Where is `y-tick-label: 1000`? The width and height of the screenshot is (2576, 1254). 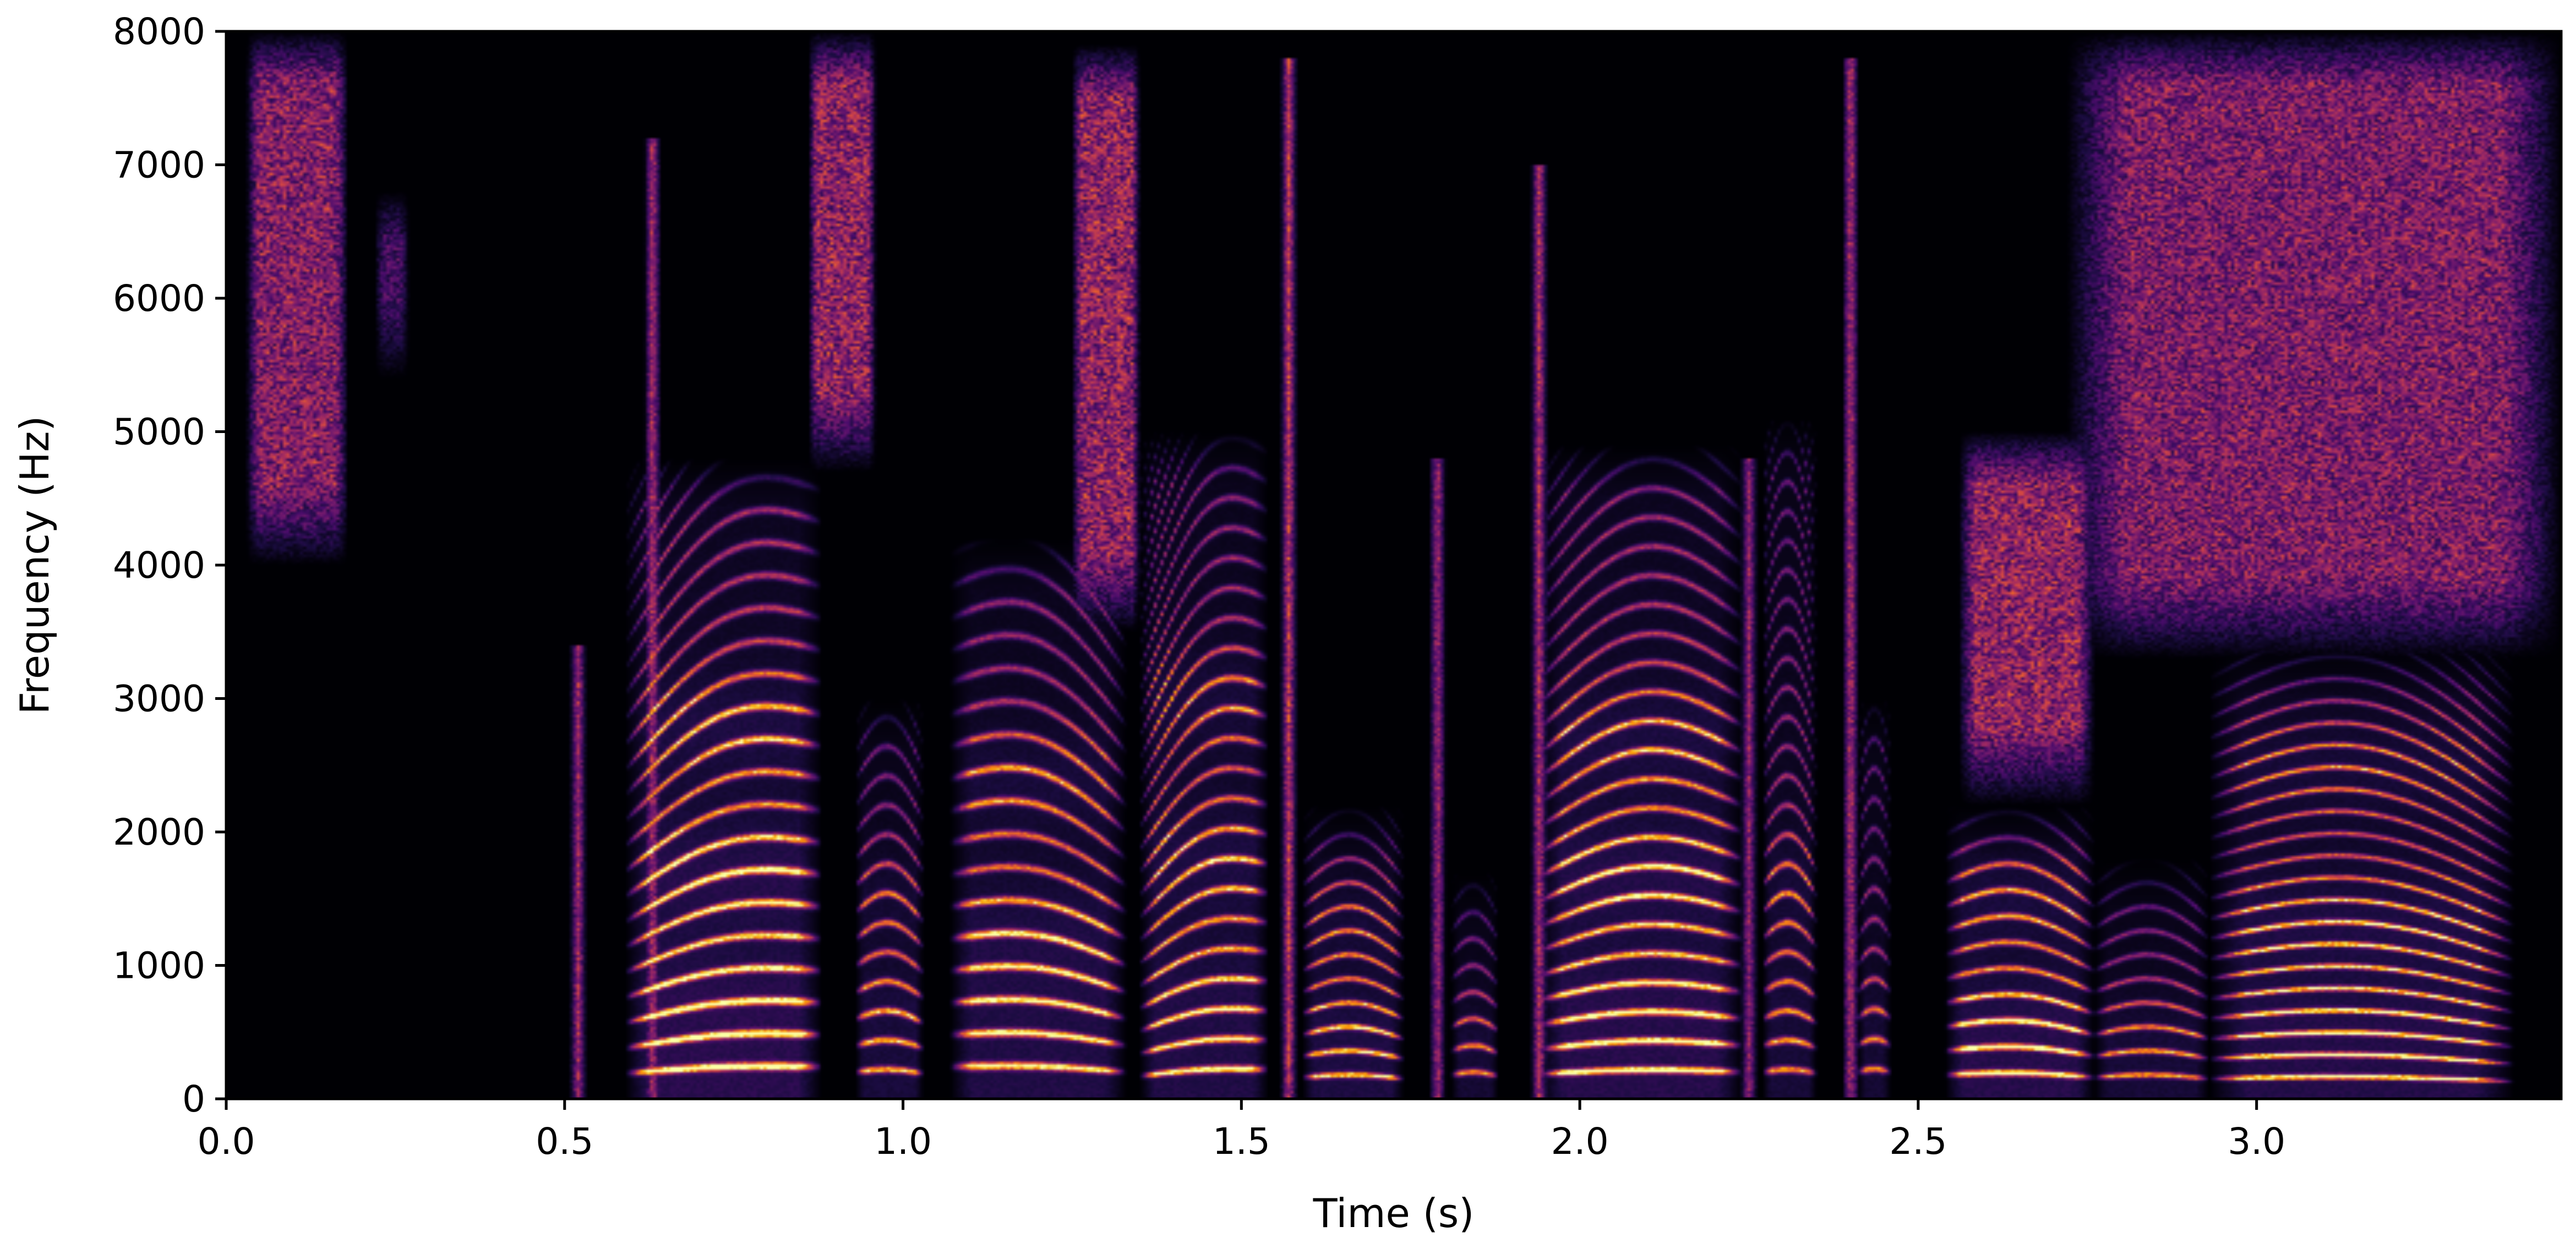
y-tick-label: 1000 is located at coordinates (159, 966).